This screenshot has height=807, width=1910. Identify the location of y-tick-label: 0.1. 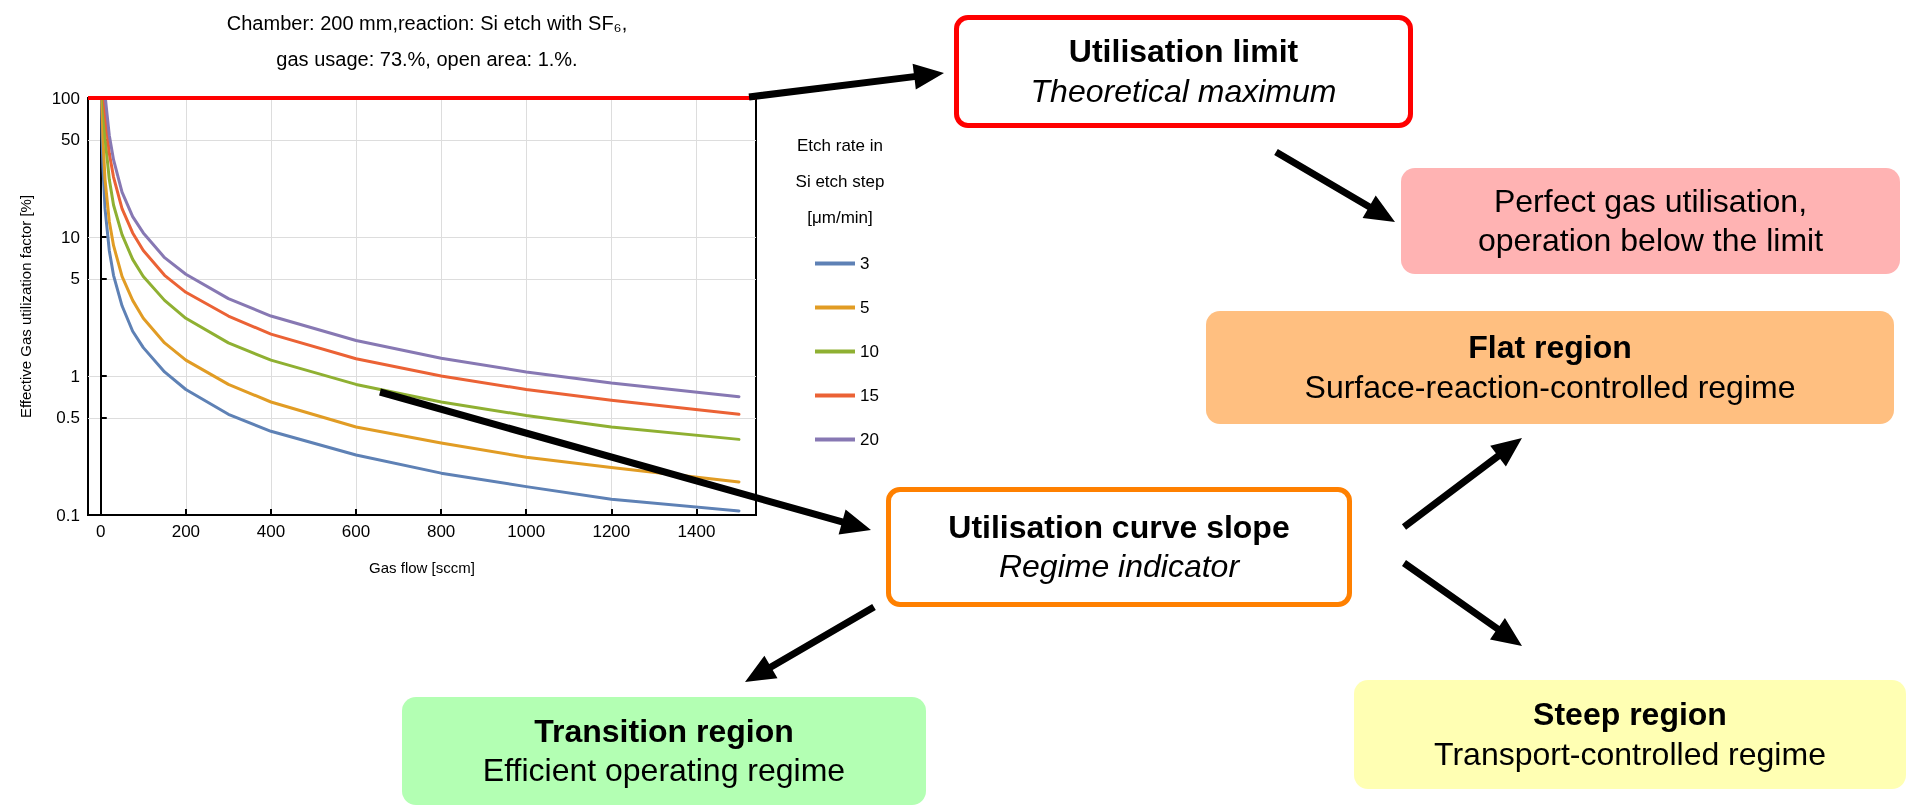
(68, 515).